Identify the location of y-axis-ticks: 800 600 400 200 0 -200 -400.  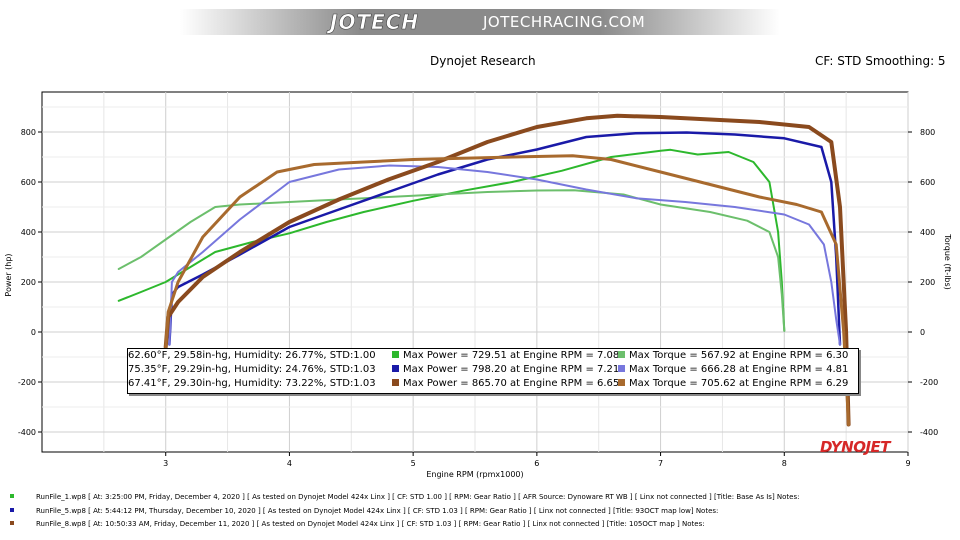
(30, 282).